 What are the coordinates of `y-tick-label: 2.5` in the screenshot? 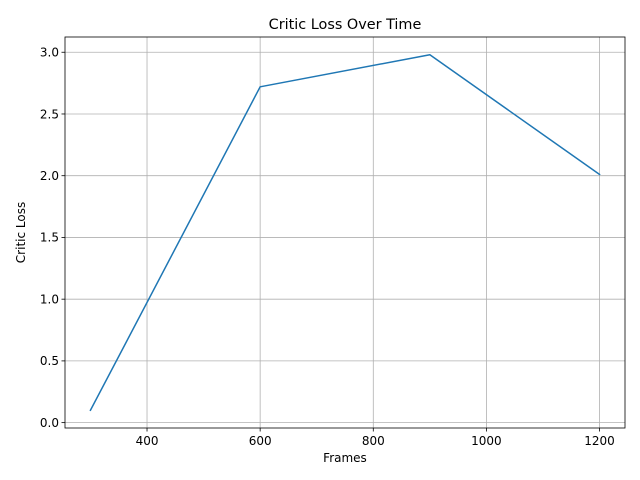 It's located at (49, 114).